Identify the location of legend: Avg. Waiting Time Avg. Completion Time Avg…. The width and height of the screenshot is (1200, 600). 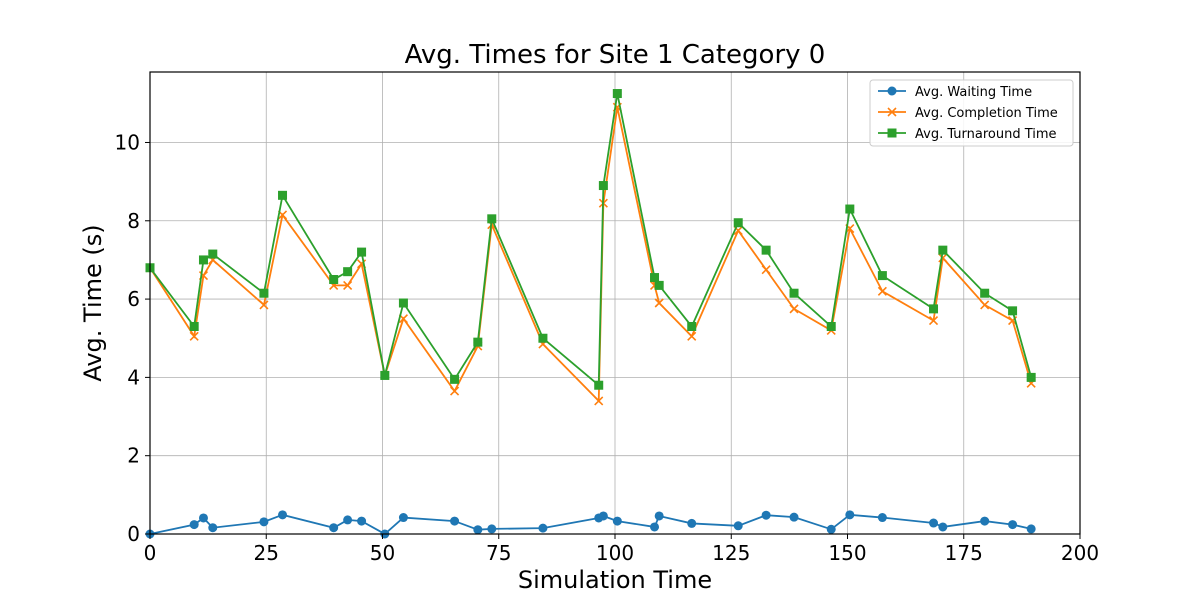
(971, 113).